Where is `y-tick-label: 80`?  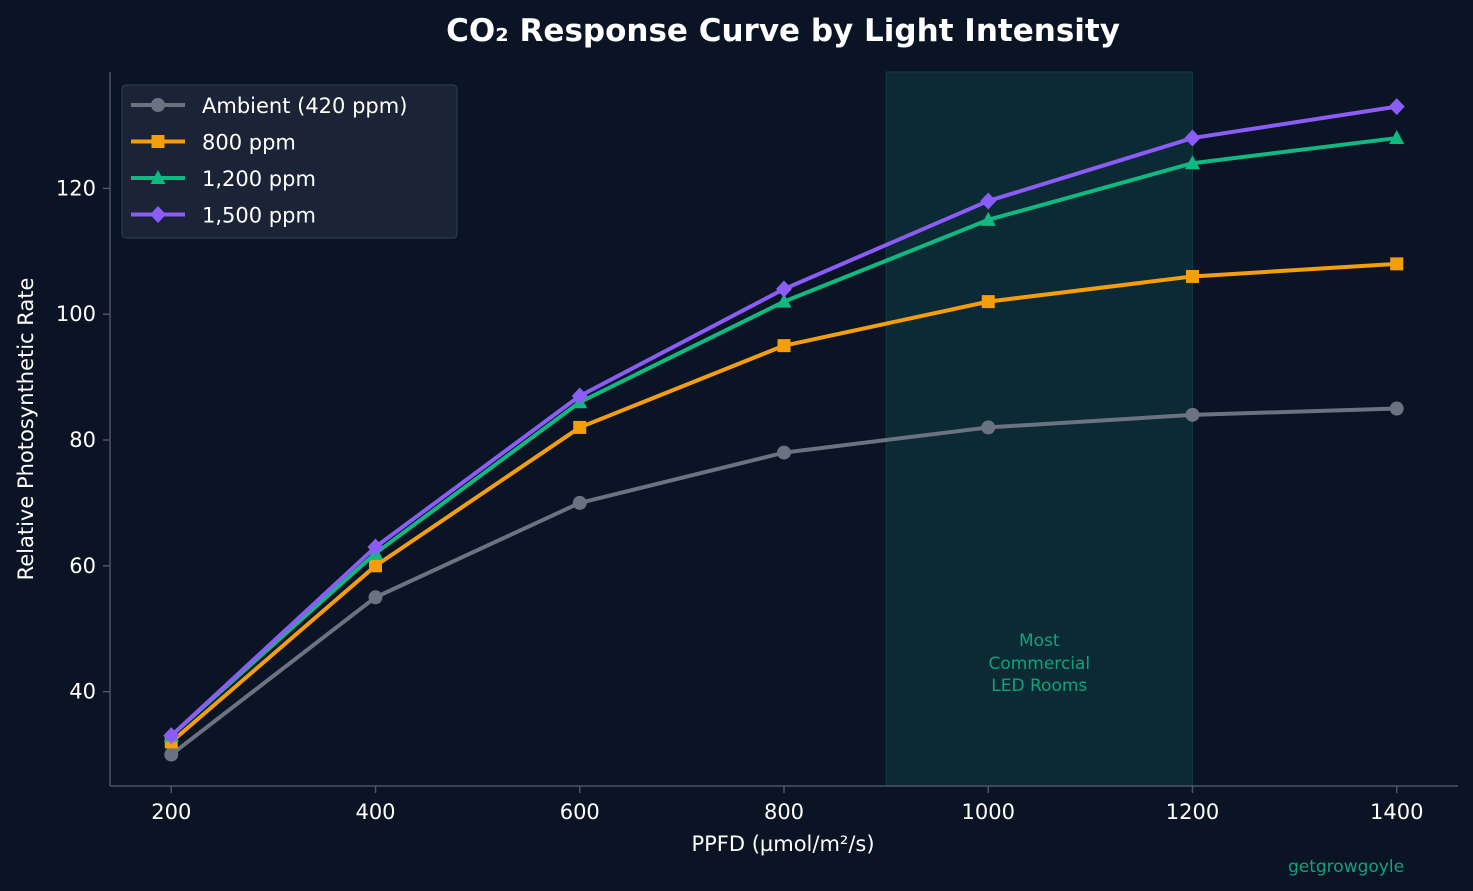 y-tick-label: 80 is located at coordinates (82, 440).